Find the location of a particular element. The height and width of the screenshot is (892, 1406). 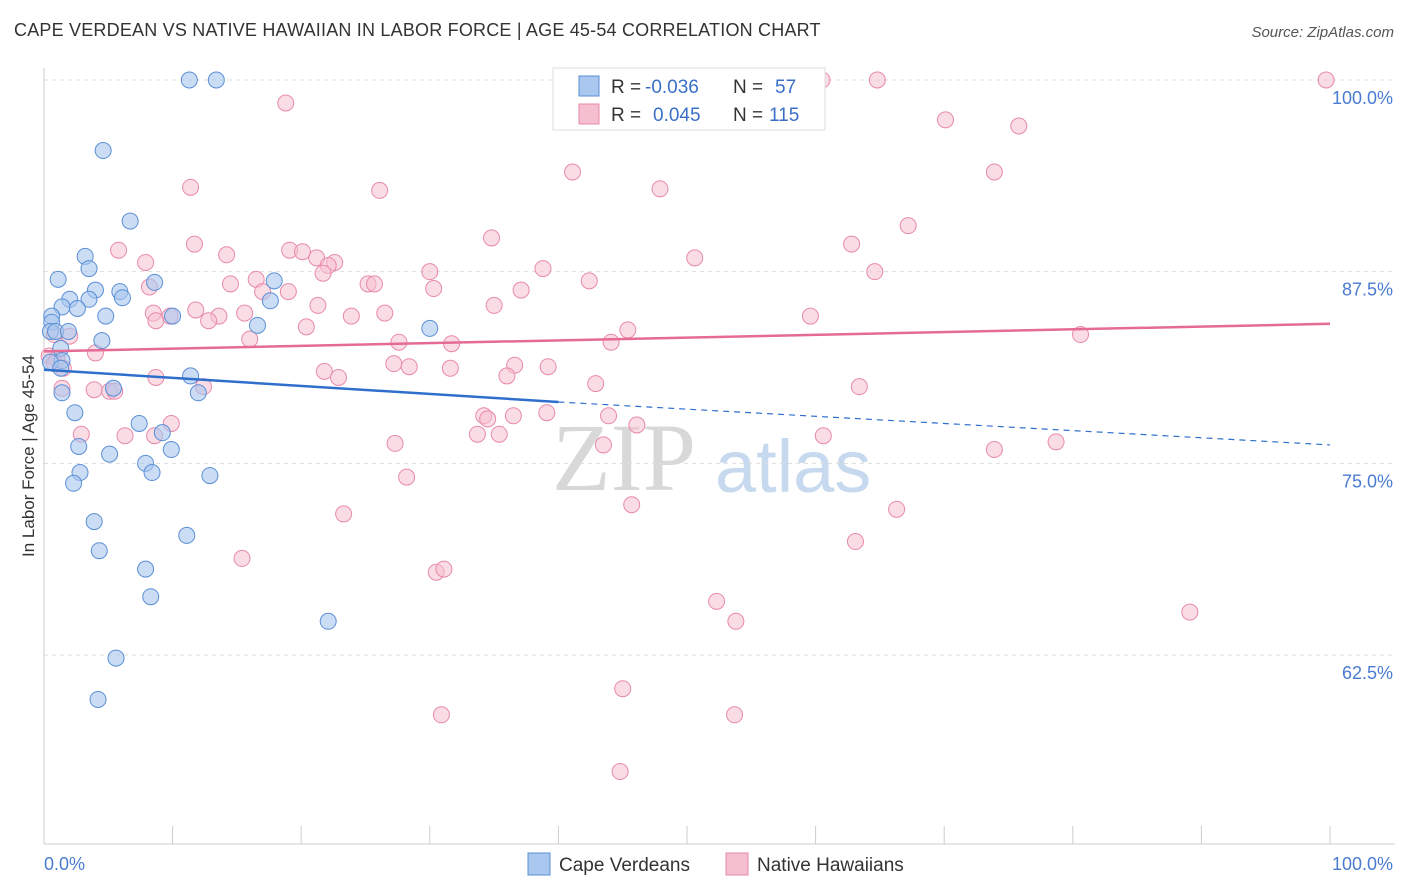

y-axis-label: In Labor Force | Age 45-54 is located at coordinates (28, 456).